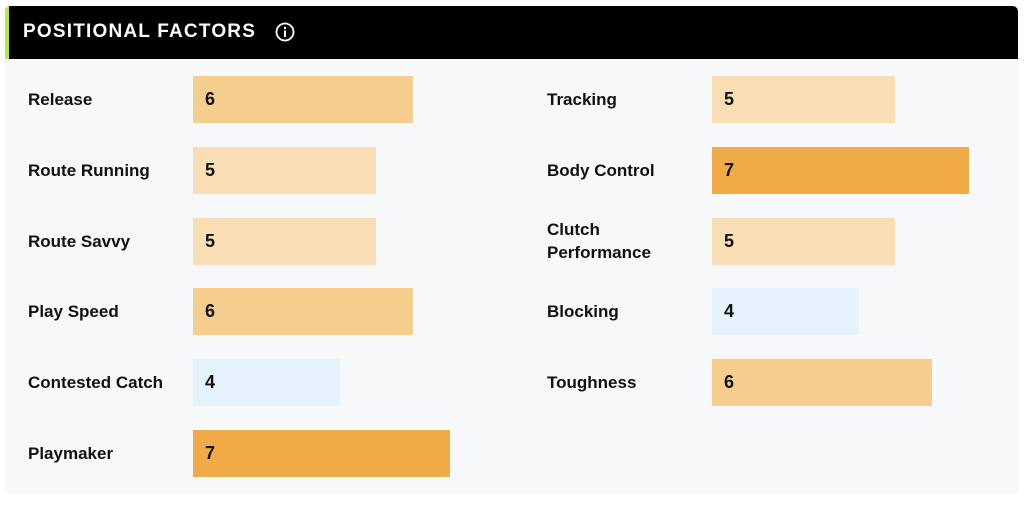 Image resolution: width=1024 pixels, height=507 pixels. I want to click on factor-label: Route Savvy, so click(79, 241).